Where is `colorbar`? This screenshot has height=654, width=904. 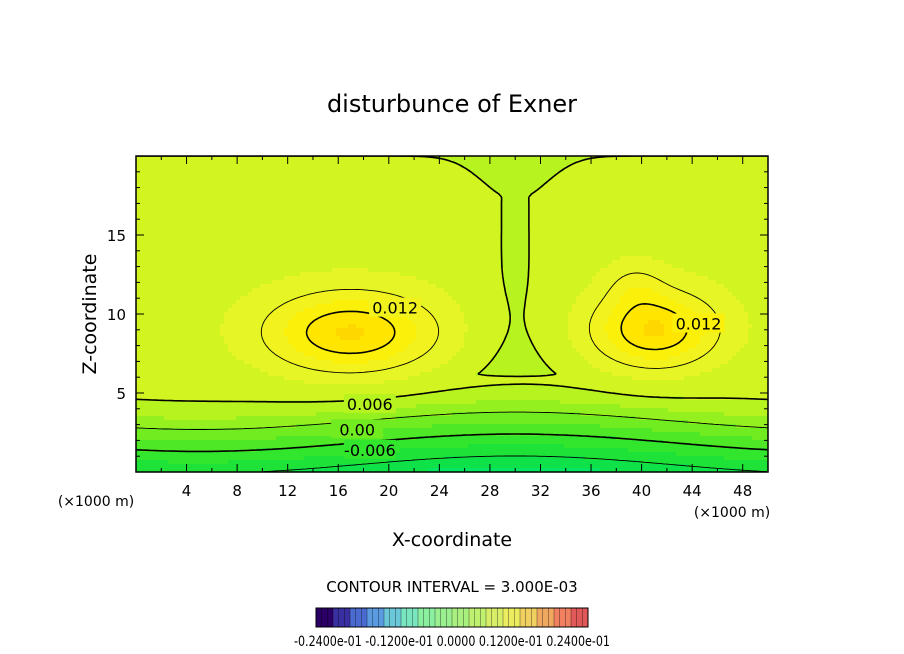
colorbar is located at coordinates (452, 617).